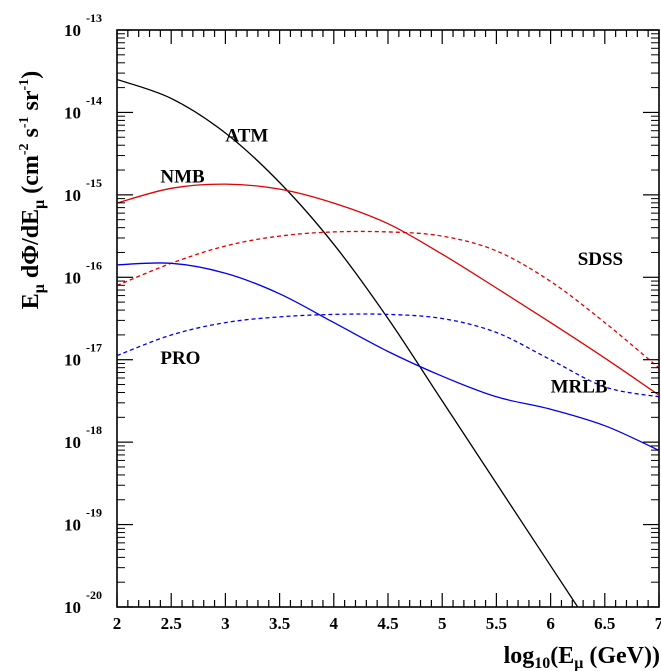 The height and width of the screenshot is (671, 661). What do you see at coordinates (94, 513) in the screenshot?
I see `y-tick-exponent: -19` at bounding box center [94, 513].